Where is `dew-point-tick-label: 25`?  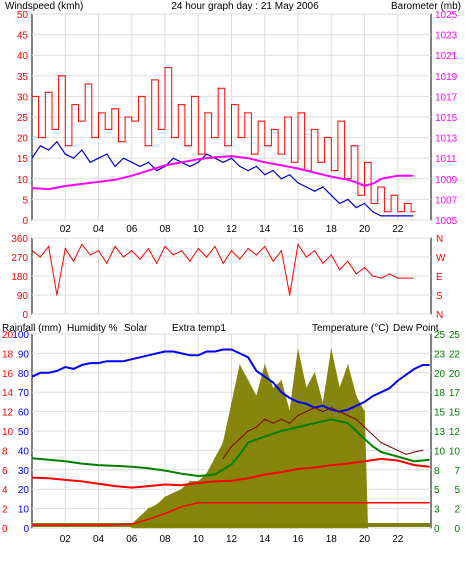 dew-point-tick-label: 25 is located at coordinates (455, 335).